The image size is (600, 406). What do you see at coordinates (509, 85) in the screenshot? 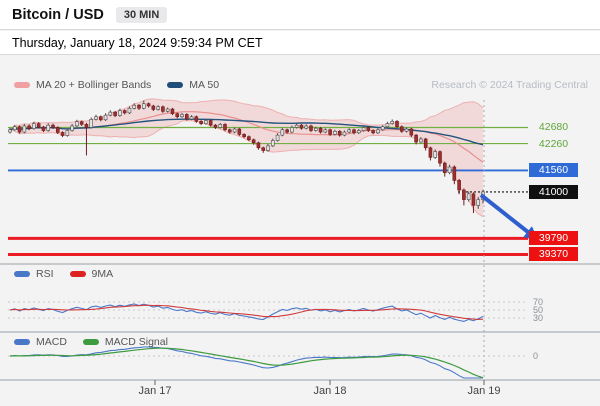
I see `research-credit: Research © 2024 Trading Central` at bounding box center [509, 85].